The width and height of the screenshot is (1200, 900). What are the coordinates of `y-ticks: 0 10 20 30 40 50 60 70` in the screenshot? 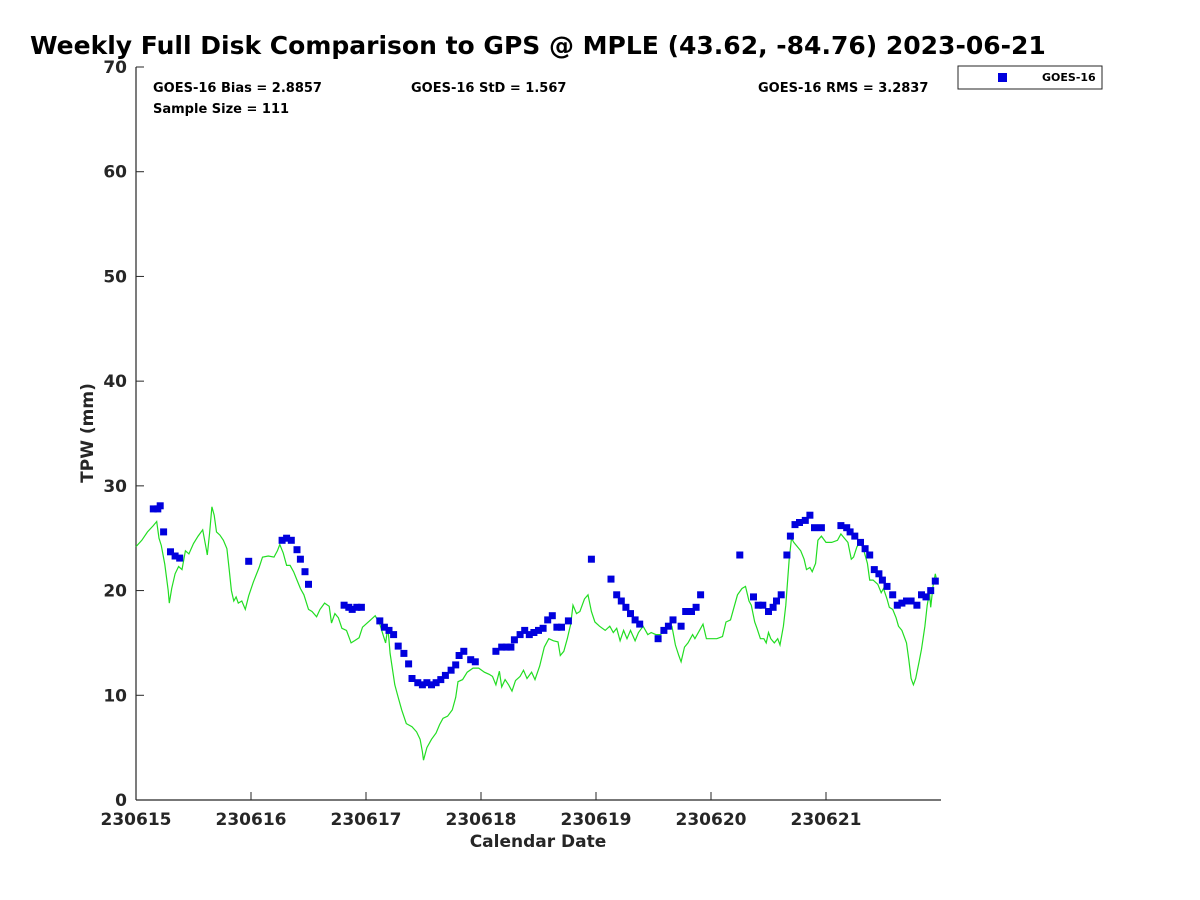 It's located at (123, 434).